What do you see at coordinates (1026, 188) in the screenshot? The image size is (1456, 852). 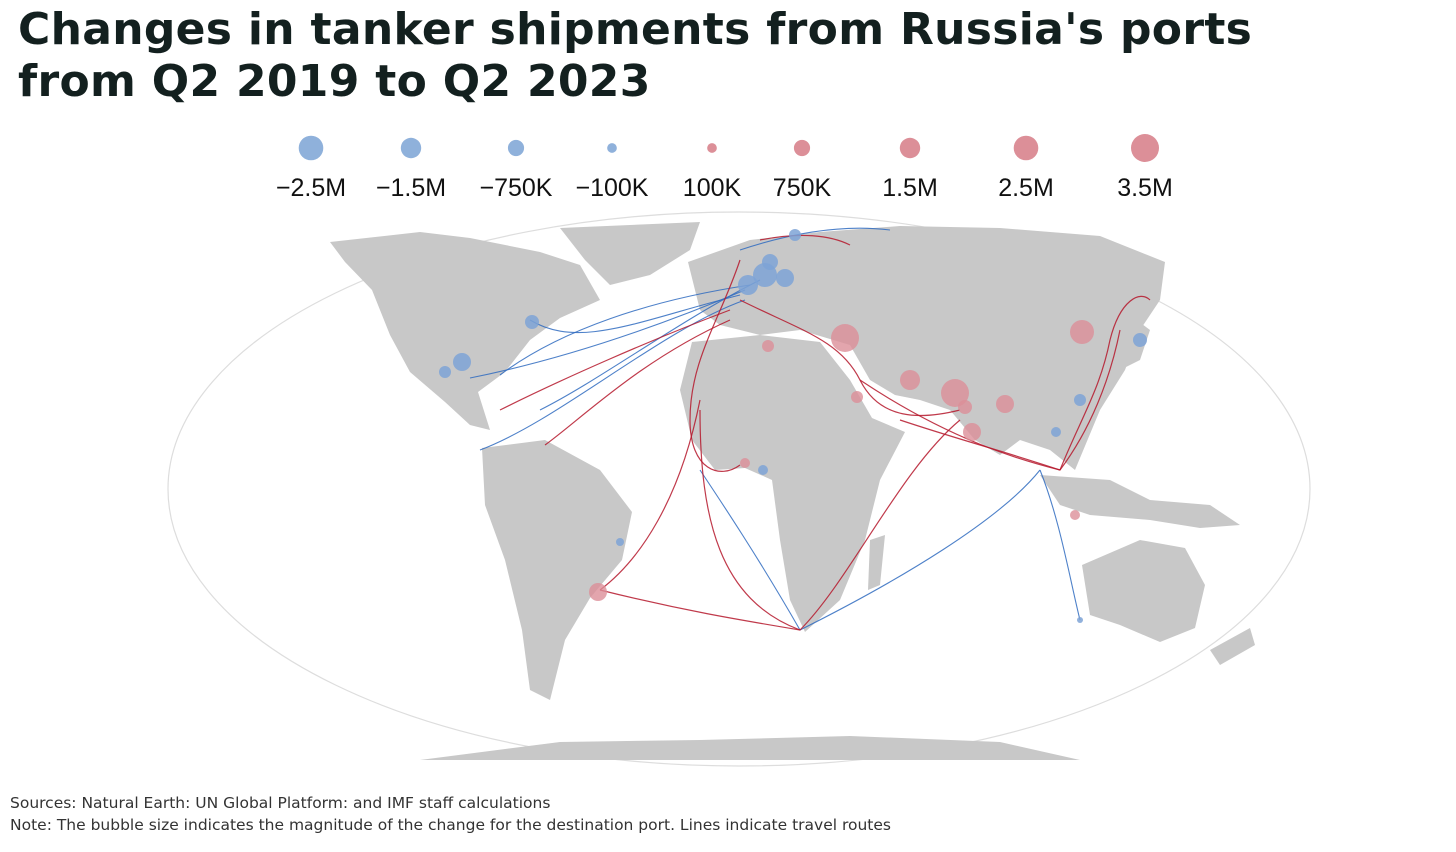 I see `legend-label: 2.5M` at bounding box center [1026, 188].